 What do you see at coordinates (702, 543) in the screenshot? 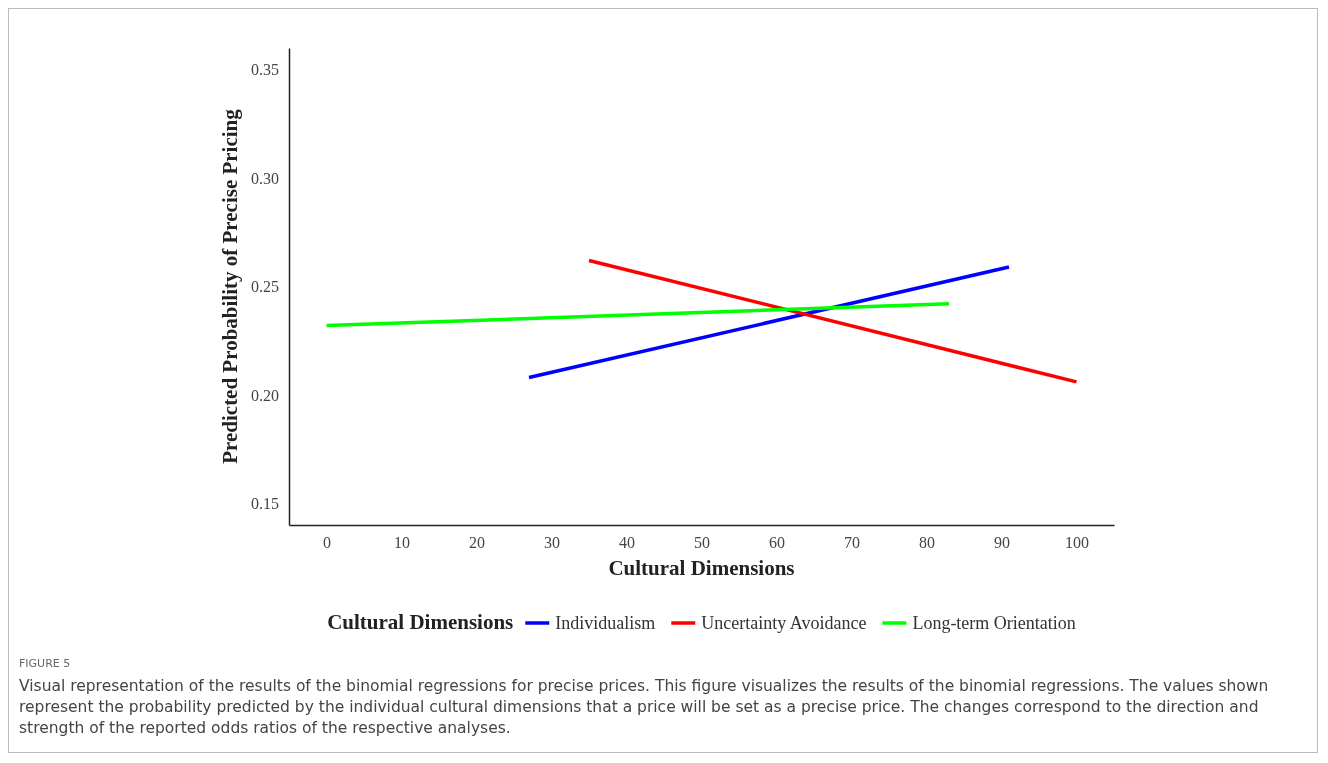
I see `x-tick-label: 50` at bounding box center [702, 543].